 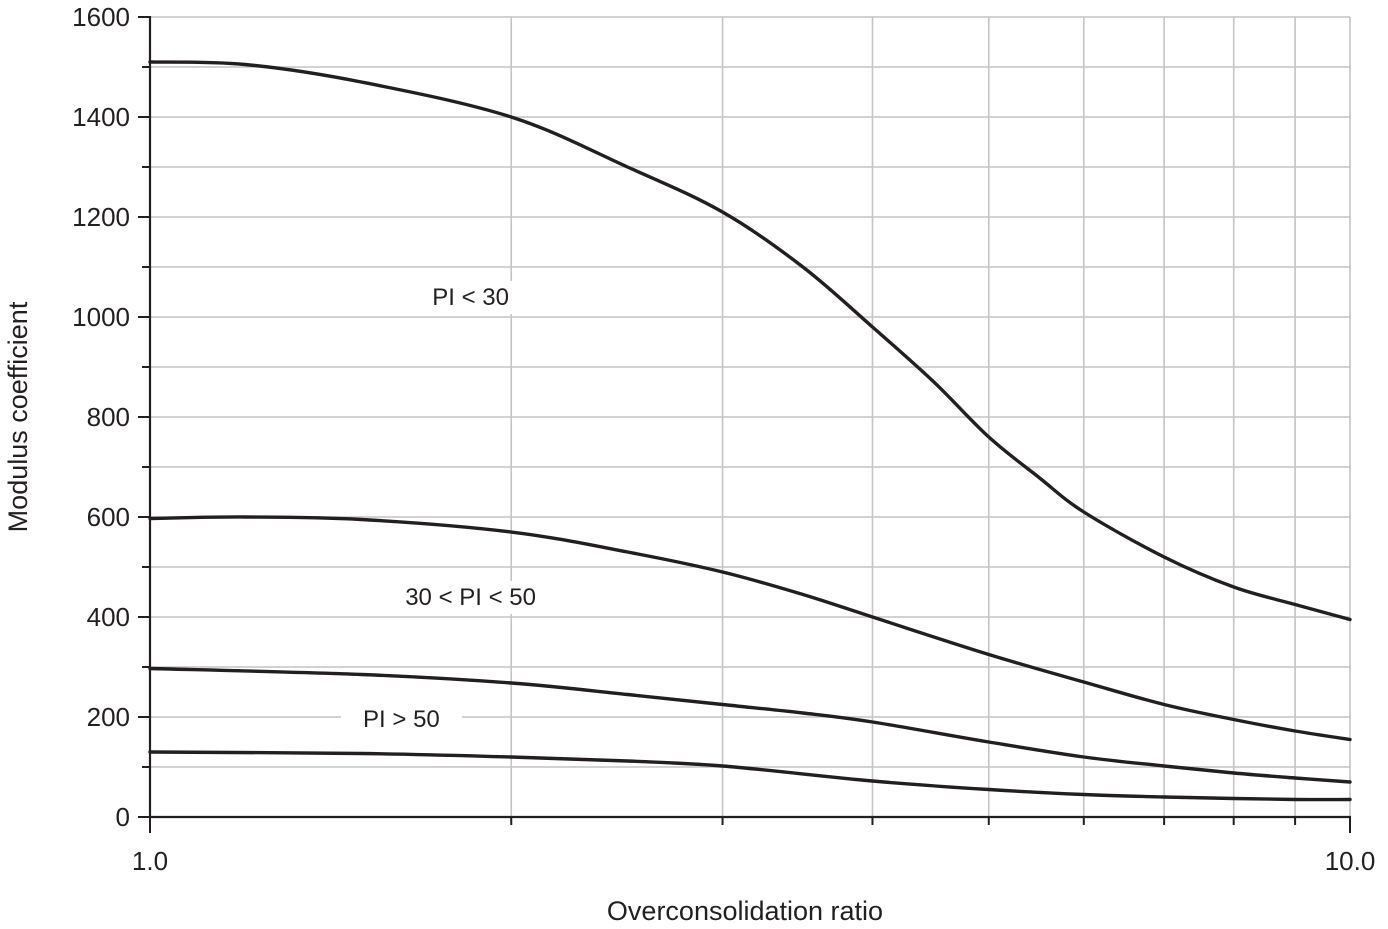 I want to click on y-tick-label: 400, so click(x=108, y=617).